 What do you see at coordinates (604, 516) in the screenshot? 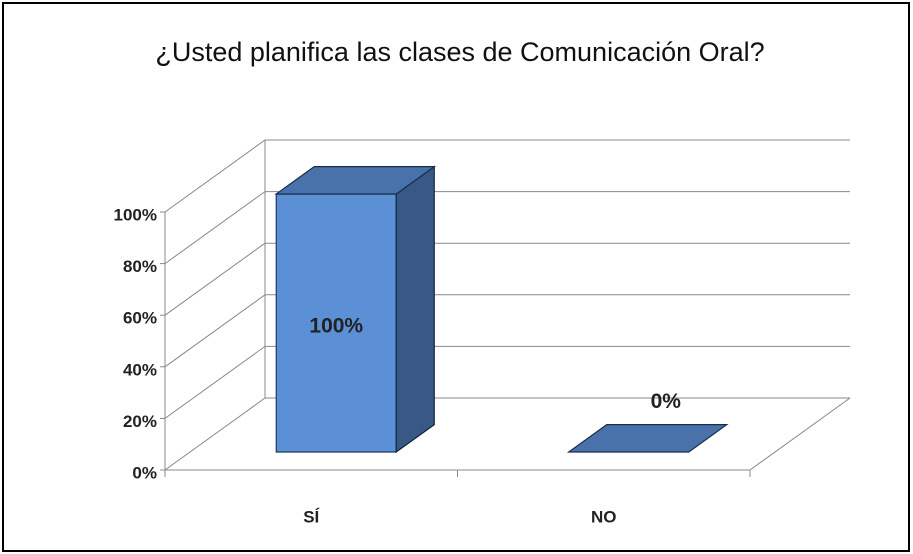
I see `x-tick-label: NO` at bounding box center [604, 516].